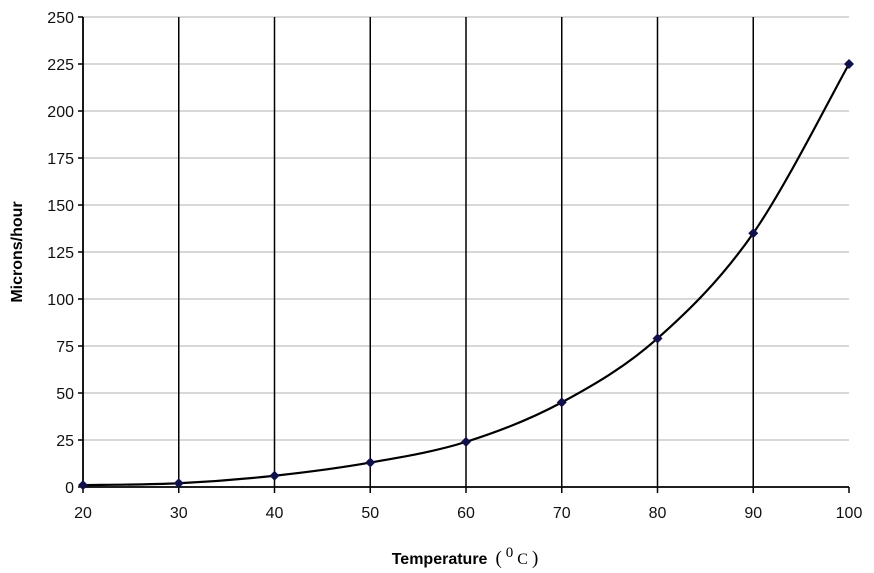 The width and height of the screenshot is (874, 573). I want to click on y-tick-label: 175, so click(60, 159).